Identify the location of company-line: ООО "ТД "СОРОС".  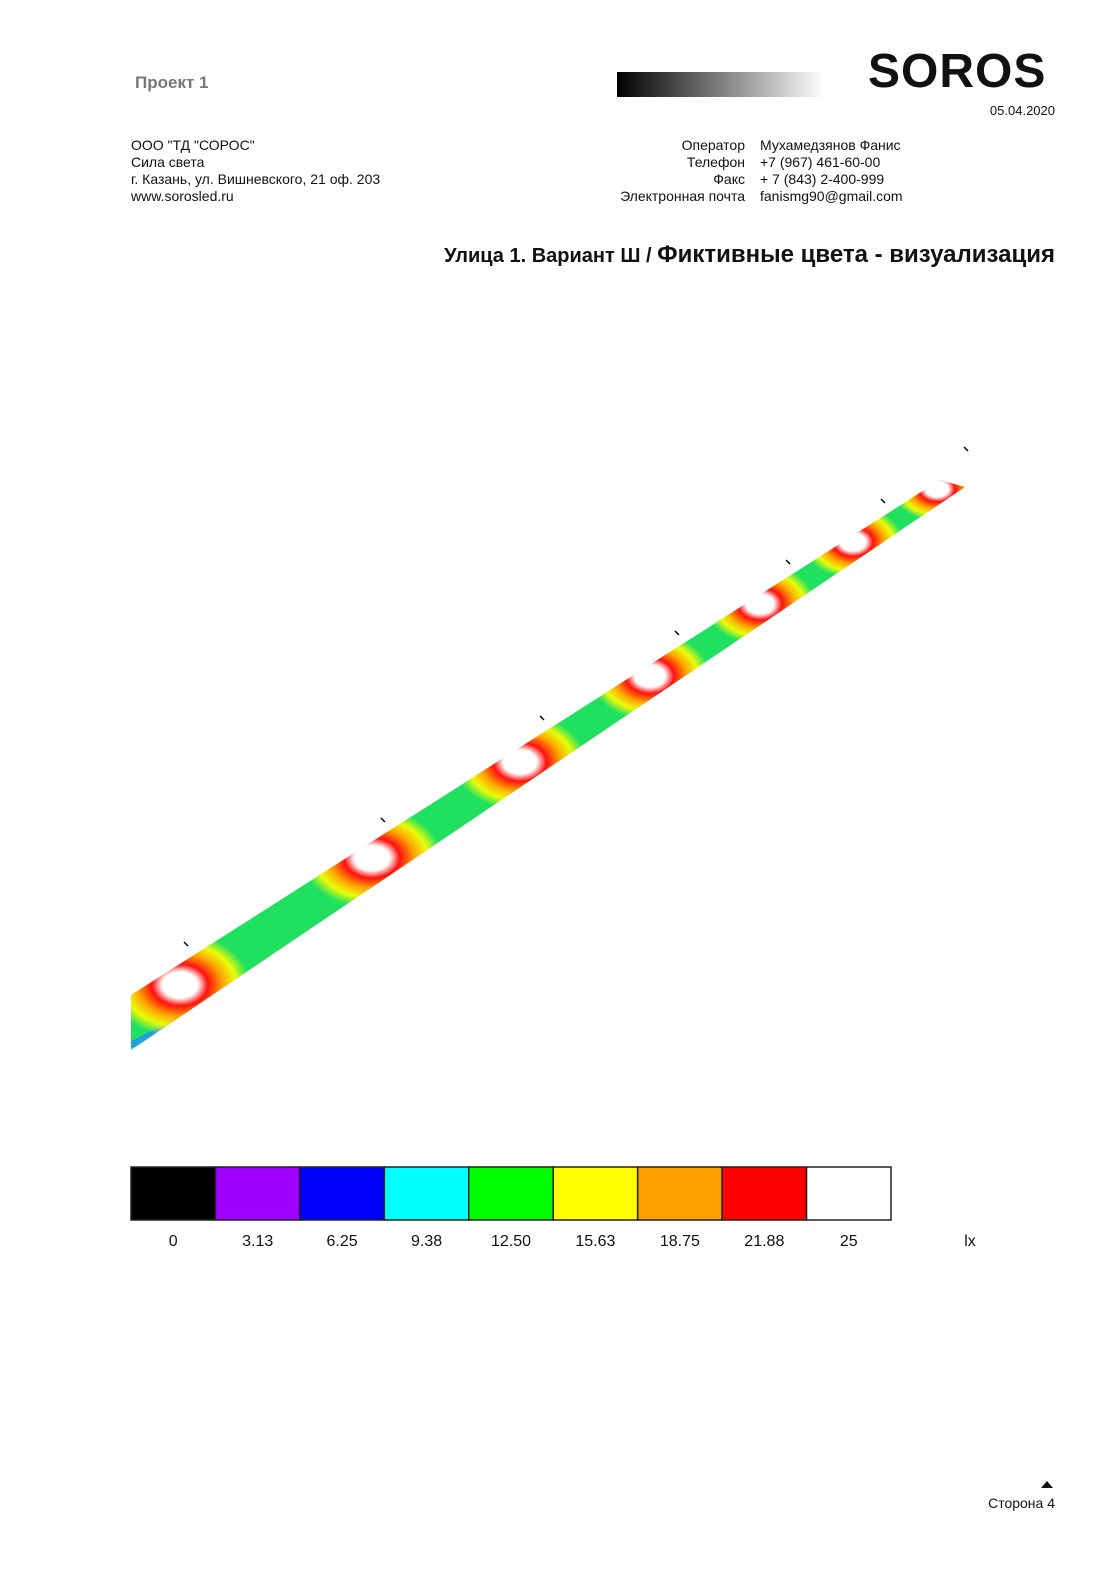
(193, 145).